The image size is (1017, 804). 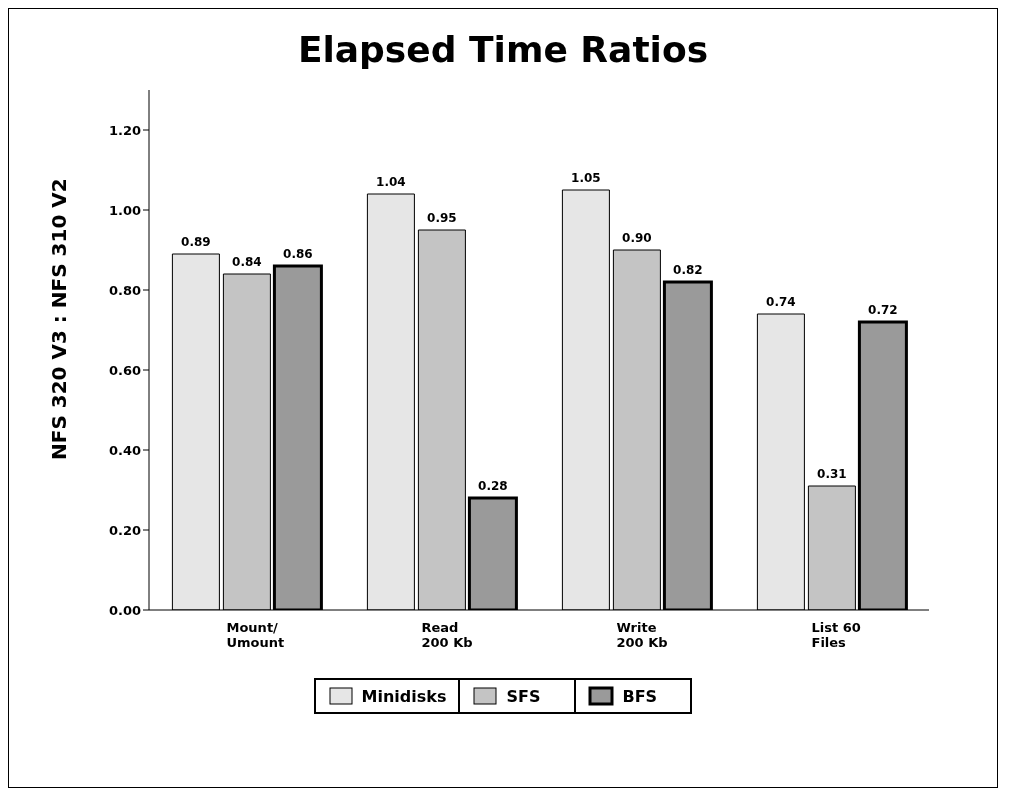 What do you see at coordinates (836, 635) in the screenshot?
I see `x-tick-label: List 60 Files` at bounding box center [836, 635].